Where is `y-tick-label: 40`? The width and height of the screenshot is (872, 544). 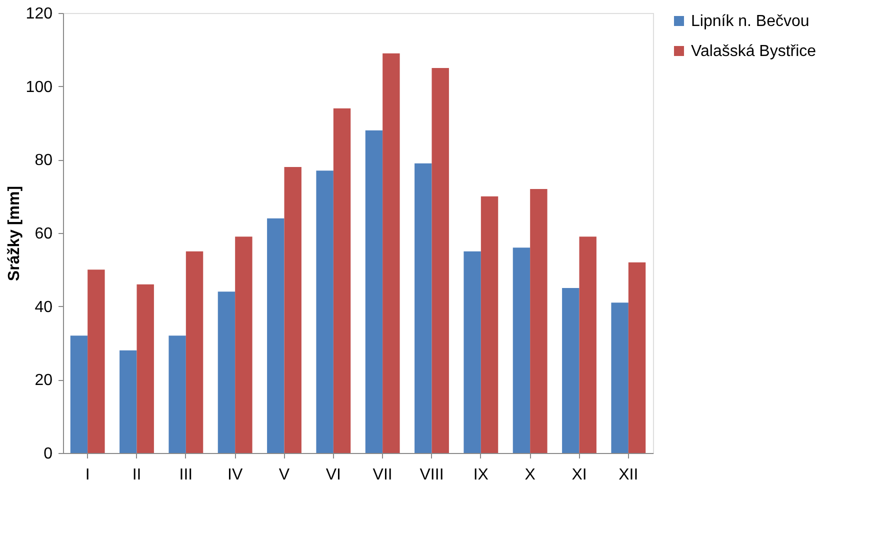
y-tick-label: 40 is located at coordinates (43, 307).